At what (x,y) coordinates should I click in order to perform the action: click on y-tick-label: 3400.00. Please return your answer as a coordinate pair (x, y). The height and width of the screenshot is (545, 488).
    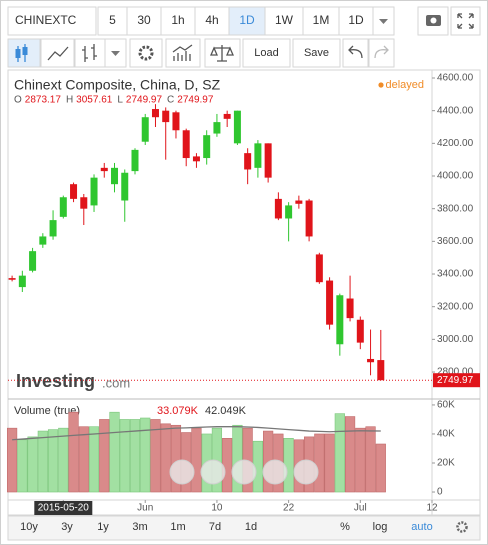
    Looking at the image, I should click on (455, 274).